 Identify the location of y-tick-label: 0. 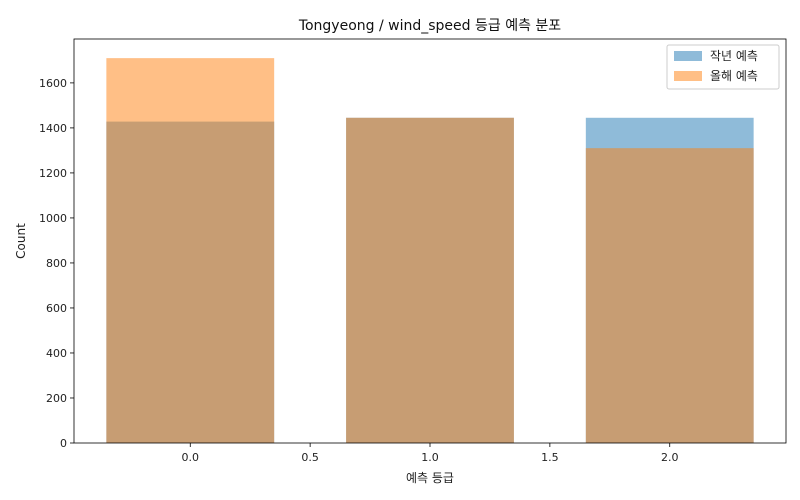
(63, 443).